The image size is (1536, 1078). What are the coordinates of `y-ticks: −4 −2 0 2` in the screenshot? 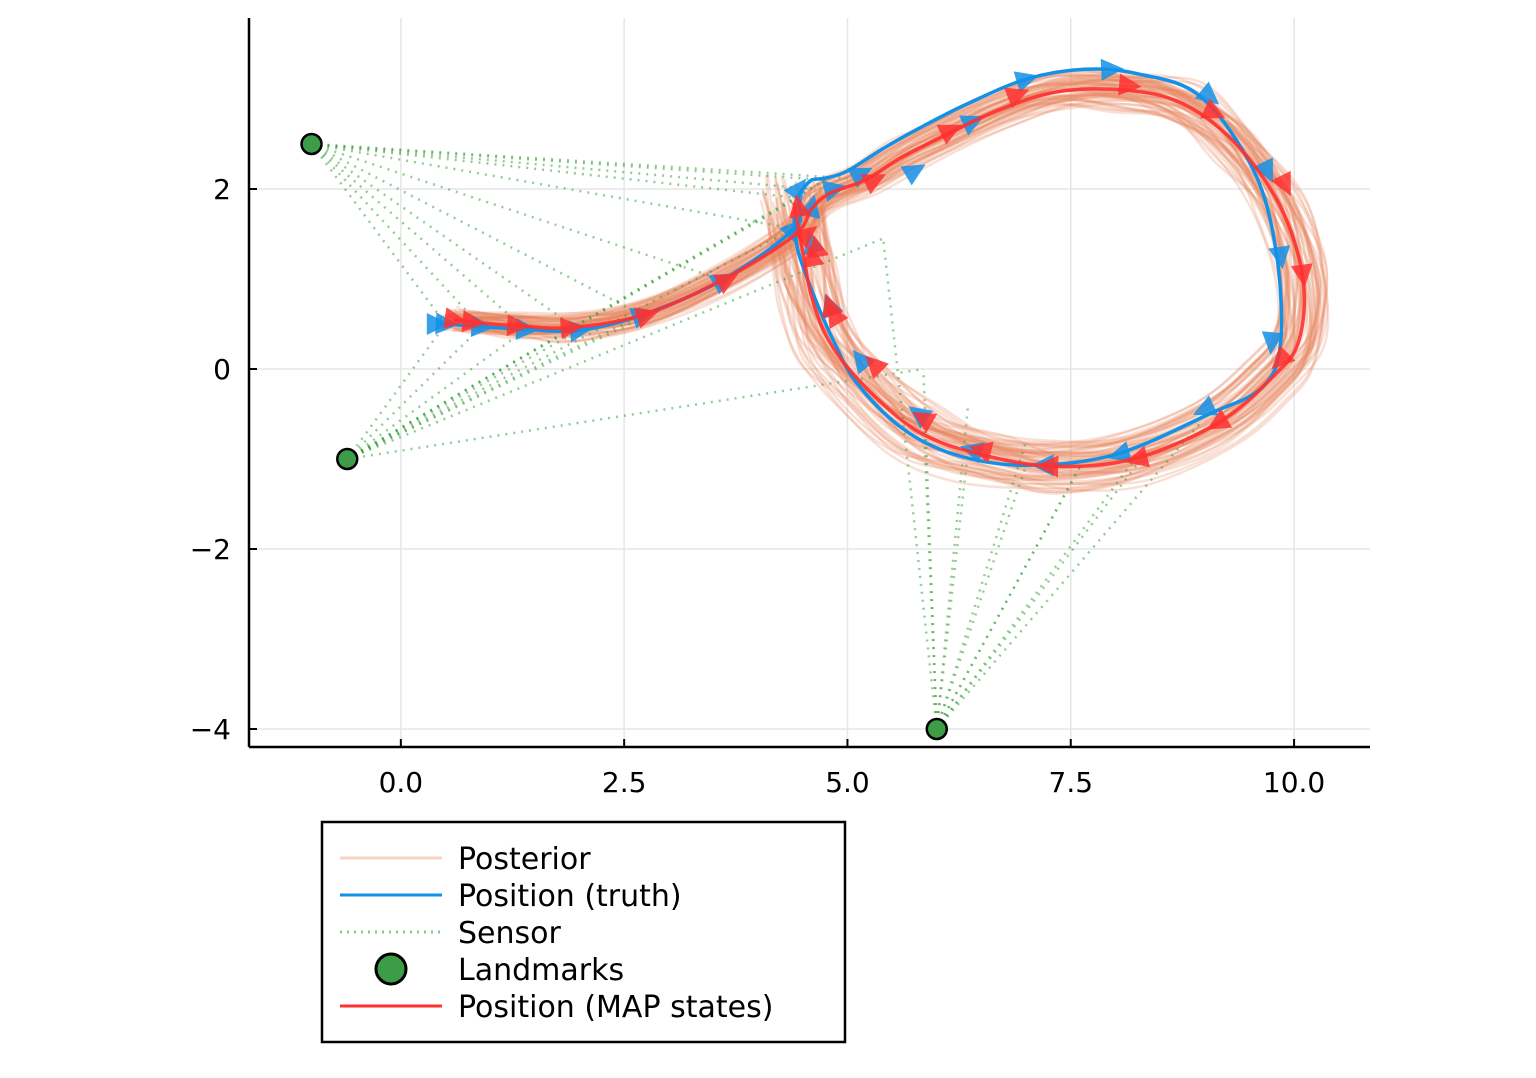 It's located at (223, 459).